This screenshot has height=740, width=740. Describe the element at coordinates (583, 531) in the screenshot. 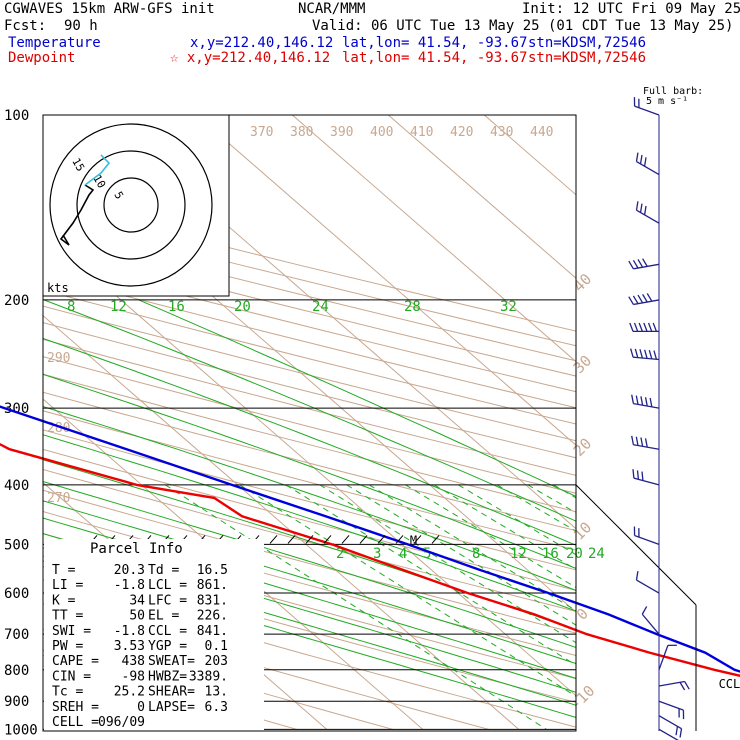

I see `isotherm-label: 10` at that location.